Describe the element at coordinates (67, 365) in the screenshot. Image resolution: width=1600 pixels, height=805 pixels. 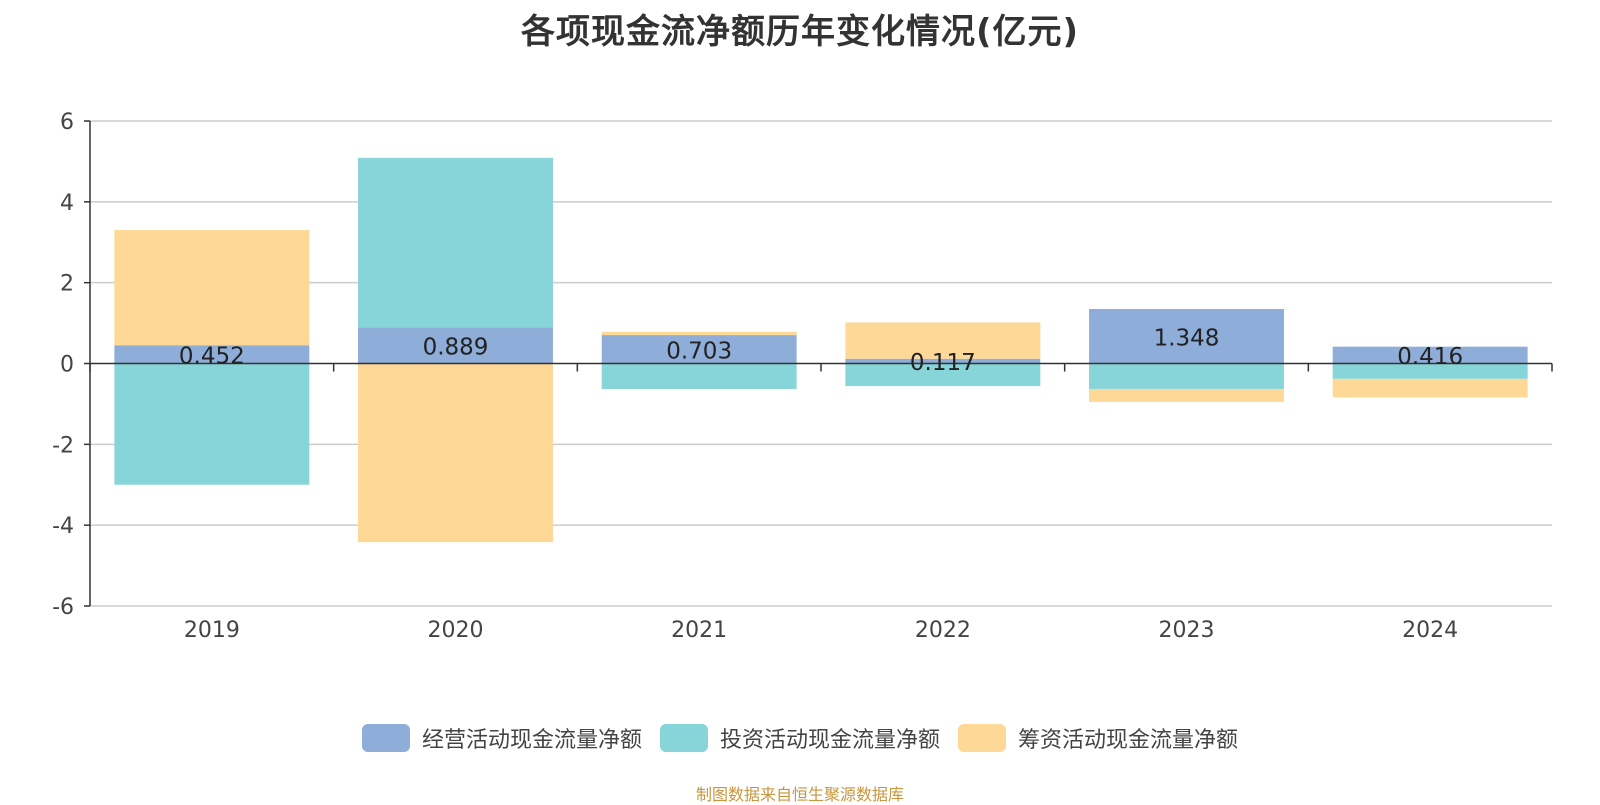
I see `y-tick-label: 0` at that location.